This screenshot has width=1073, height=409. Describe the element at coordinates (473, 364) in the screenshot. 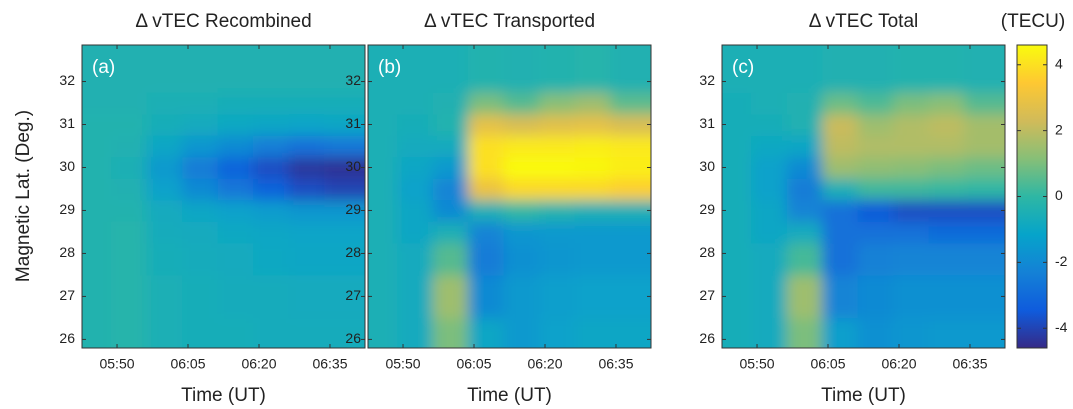

I see `x-tick-label: 06:05` at that location.